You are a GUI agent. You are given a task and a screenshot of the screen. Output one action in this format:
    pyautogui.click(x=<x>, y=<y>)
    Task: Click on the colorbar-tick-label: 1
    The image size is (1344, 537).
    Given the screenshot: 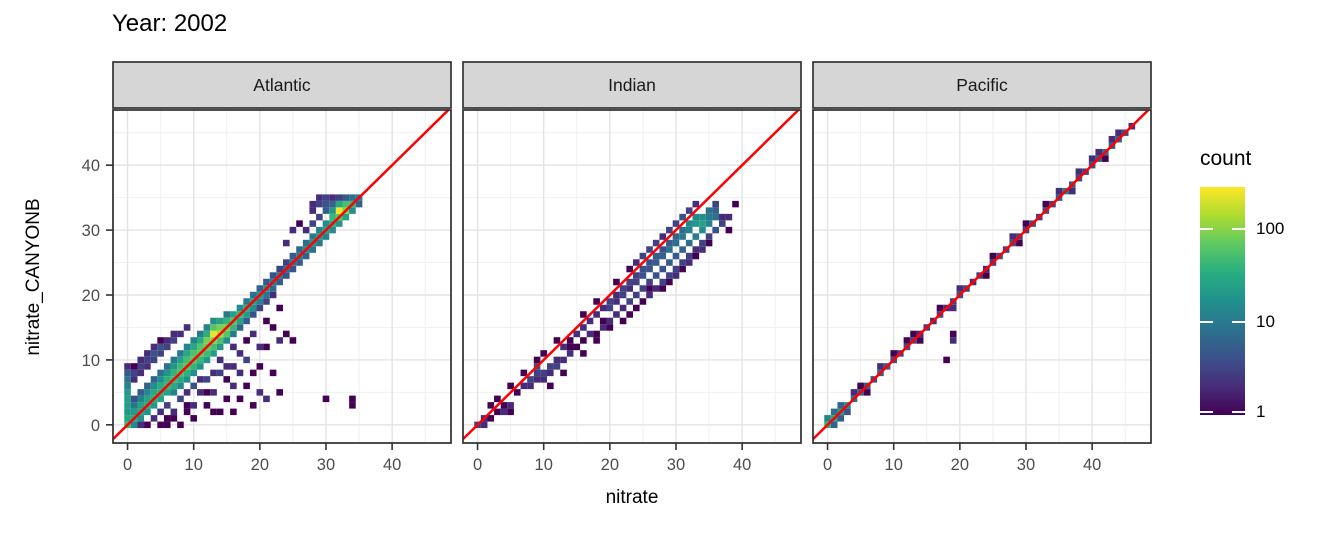 What is the action you would take?
    pyautogui.click(x=1261, y=411)
    